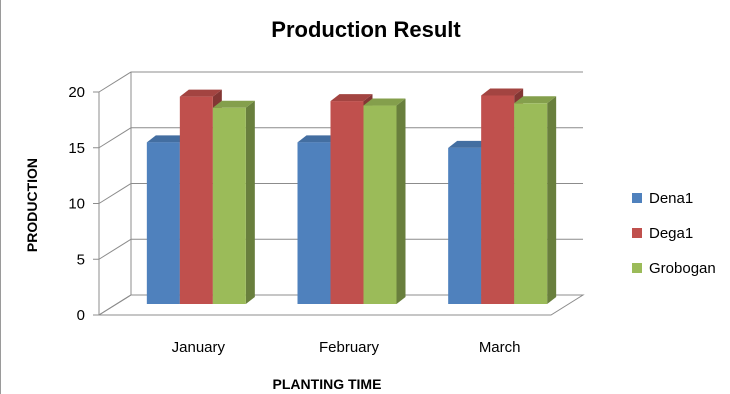  I want to click on y-tick-label: 20, so click(76, 92).